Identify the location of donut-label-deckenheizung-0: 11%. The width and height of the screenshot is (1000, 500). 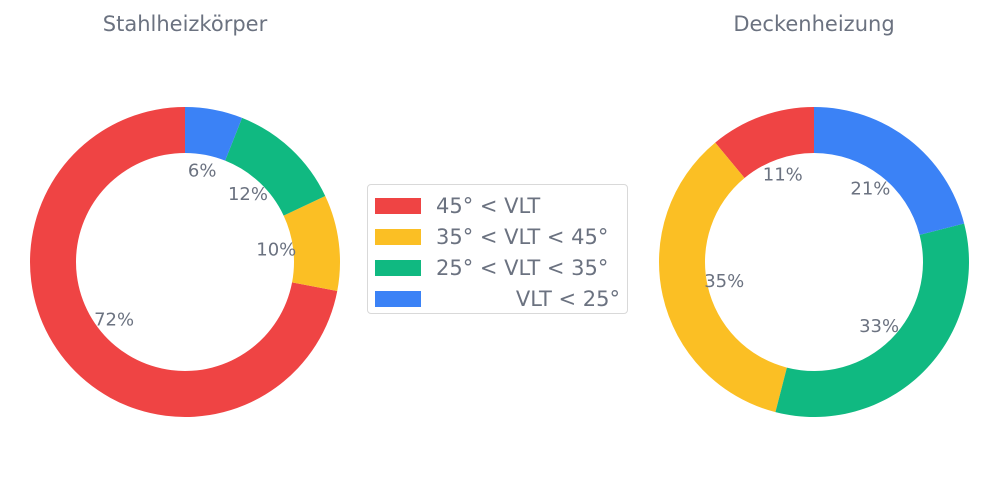
(783, 174).